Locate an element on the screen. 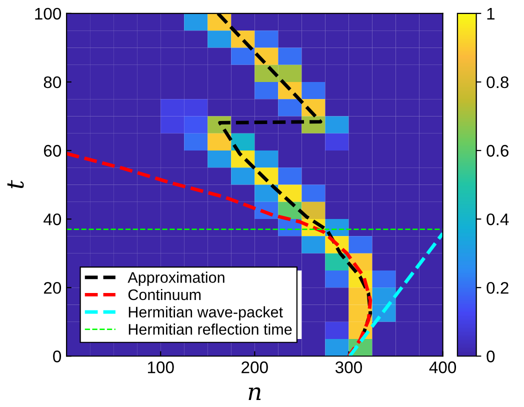 The height and width of the screenshot is (407, 524). y-tick-label: 60 is located at coordinates (53, 150).